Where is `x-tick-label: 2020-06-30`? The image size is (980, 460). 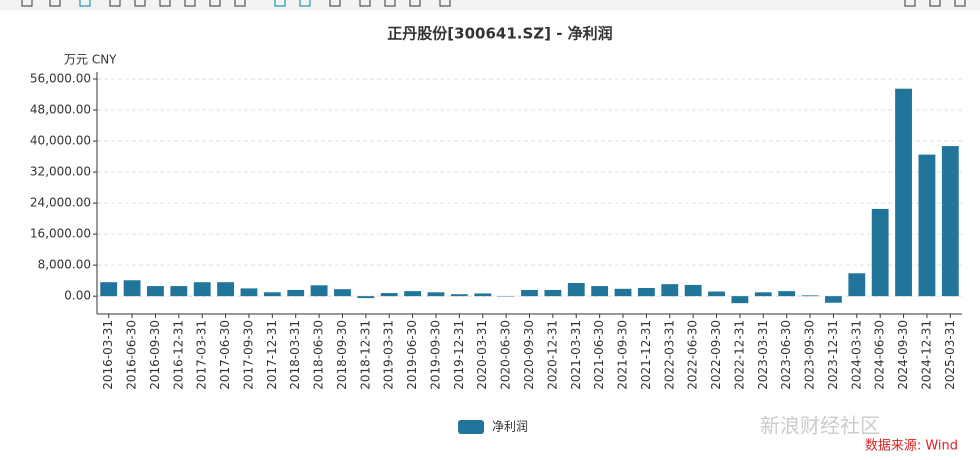 x-tick-label: 2020-06-30 is located at coordinates (506, 355).